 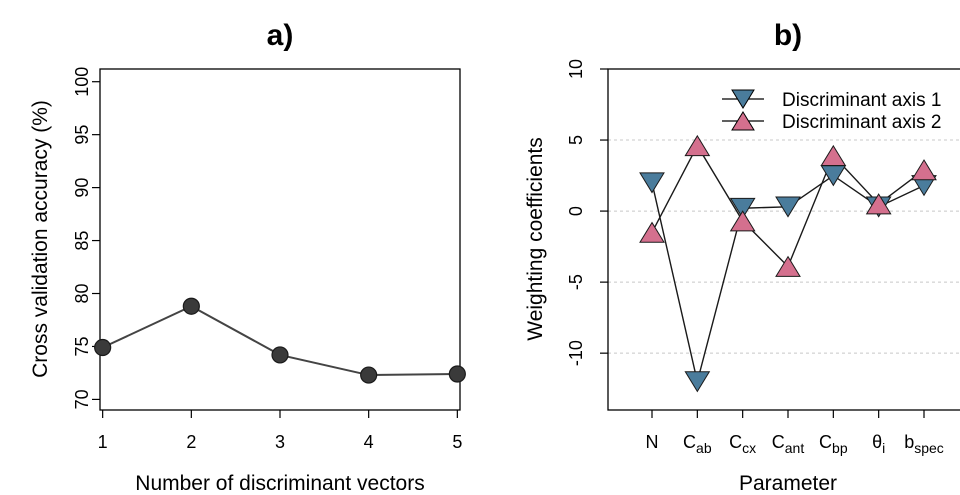 What do you see at coordinates (280, 35) in the screenshot?
I see `panel-a-title: a)` at bounding box center [280, 35].